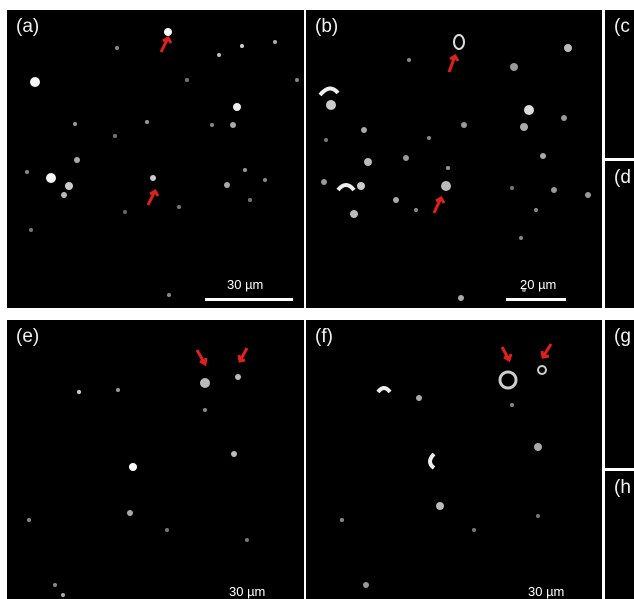 This screenshot has height=599, width=634. What do you see at coordinates (622, 26) in the screenshot?
I see `panel-c-label: (c` at bounding box center [622, 26].